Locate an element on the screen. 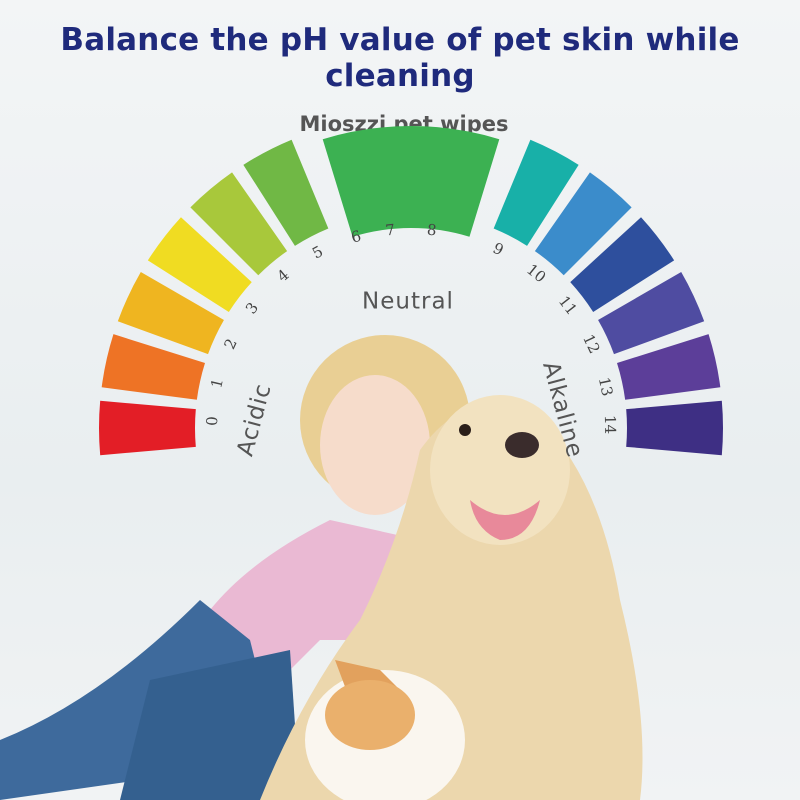  cat-icon is located at coordinates (385, 730).